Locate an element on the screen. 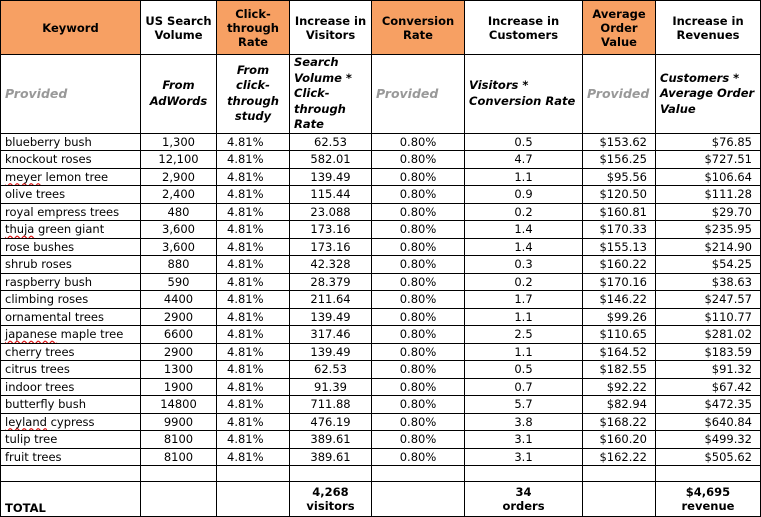 This screenshot has width=761, height=517. row-customers: 0.2 is located at coordinates (523, 281).